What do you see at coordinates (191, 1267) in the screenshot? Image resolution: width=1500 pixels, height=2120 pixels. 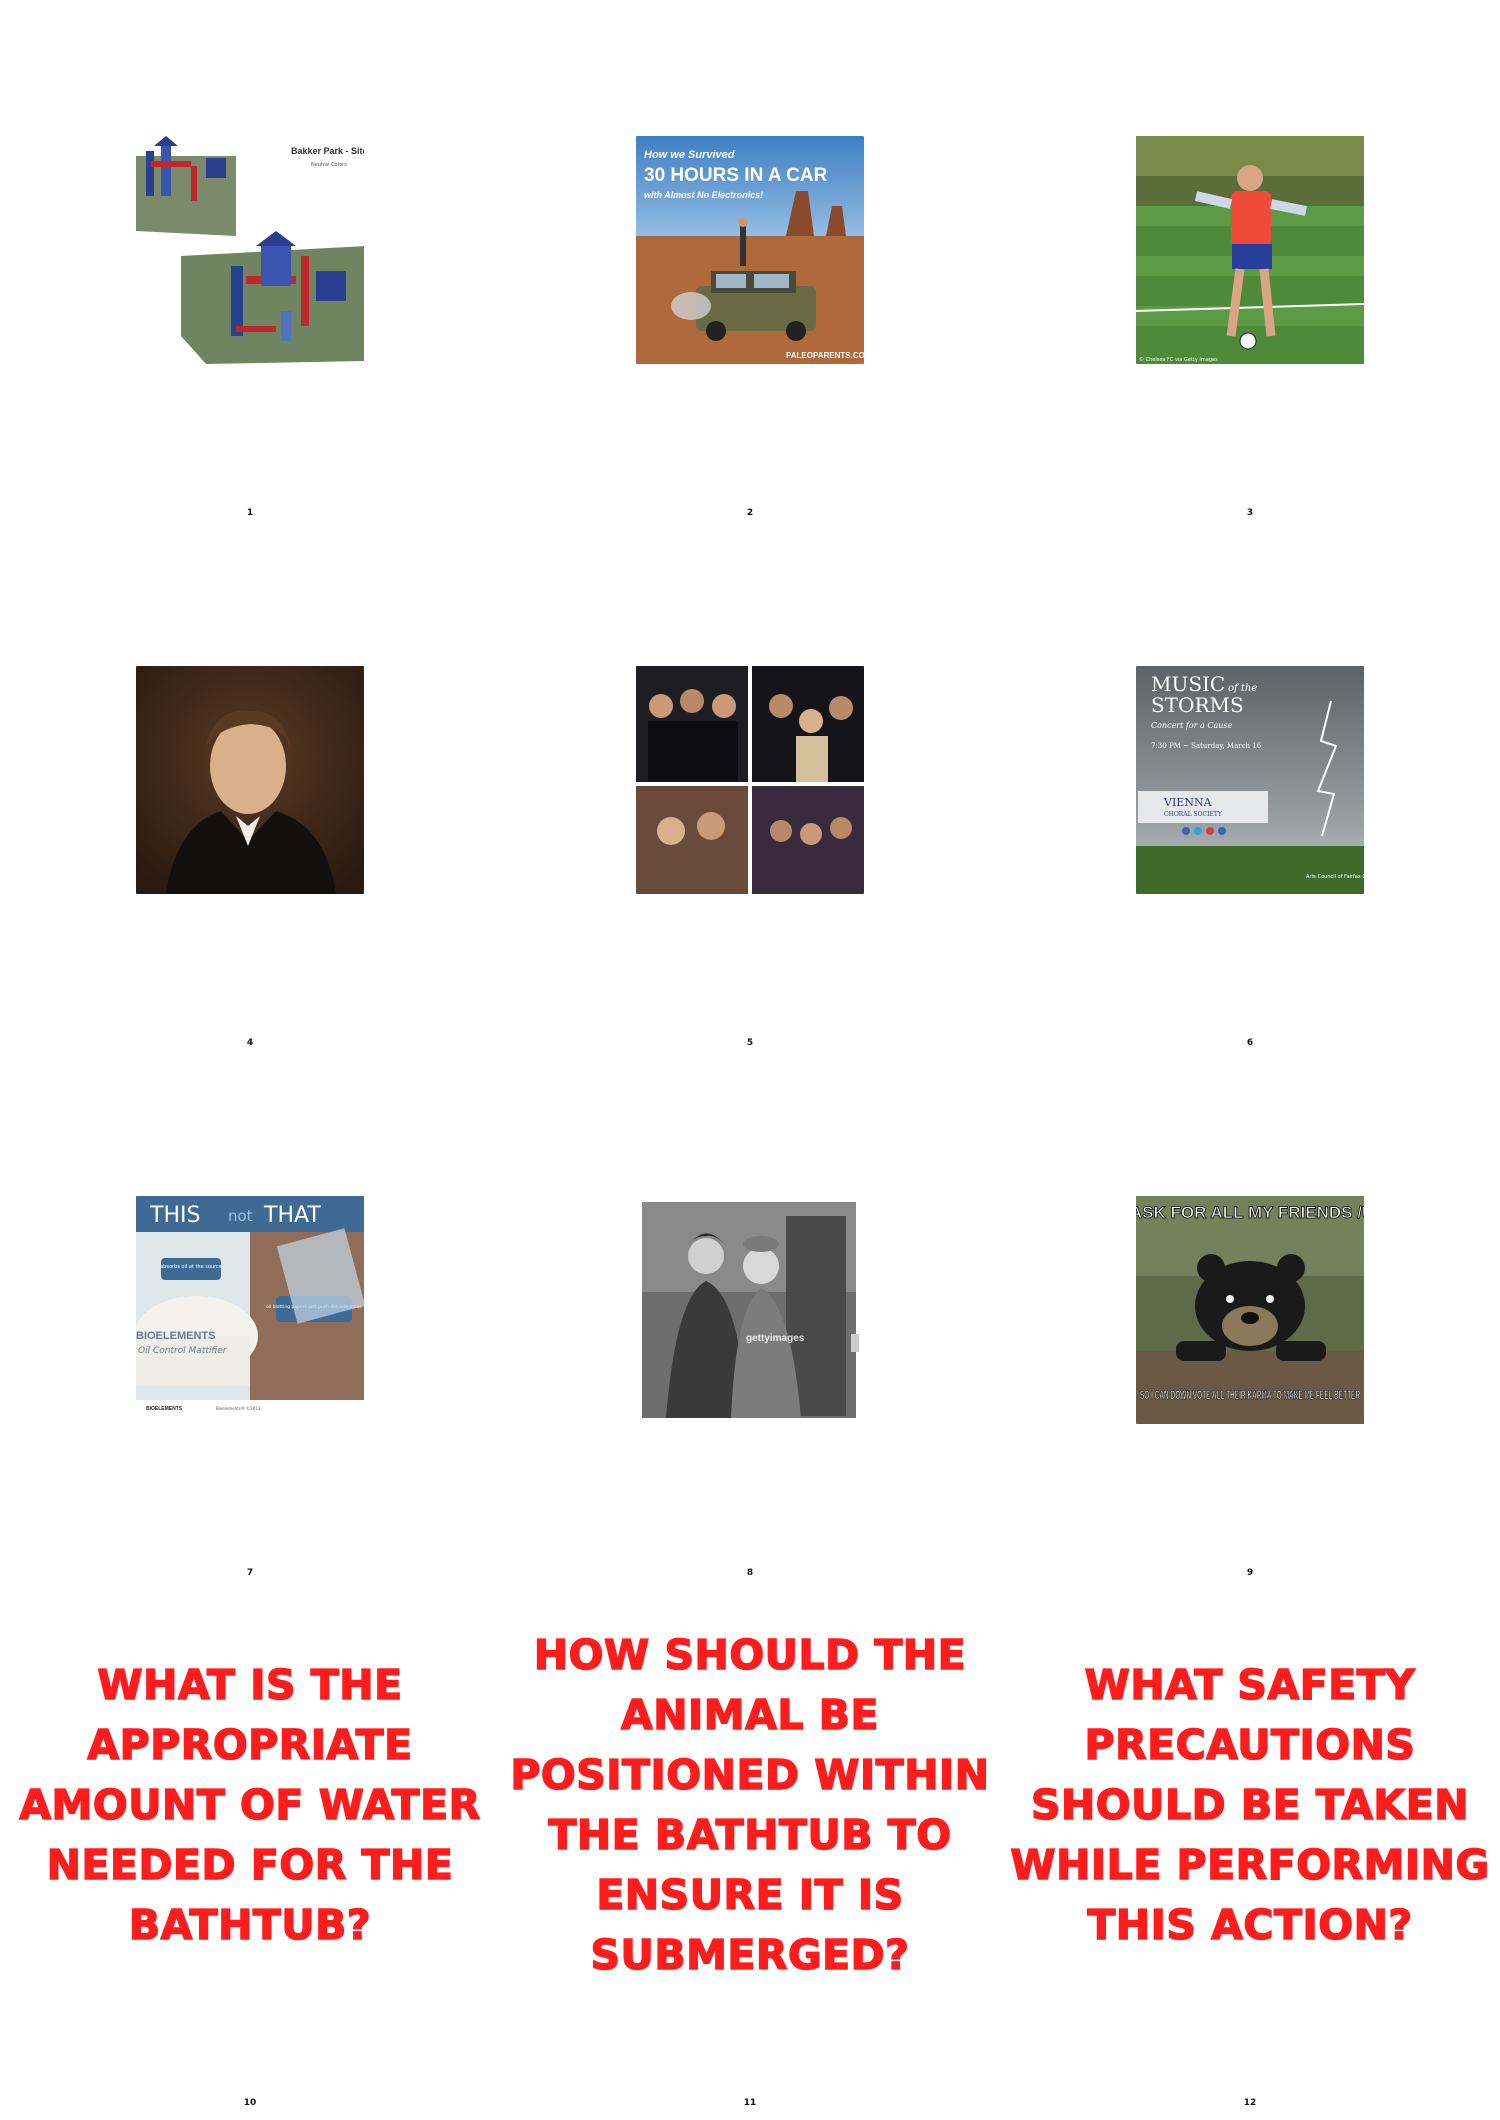 I see `ad-bubble-1: absorbs oil at the source` at bounding box center [191, 1267].